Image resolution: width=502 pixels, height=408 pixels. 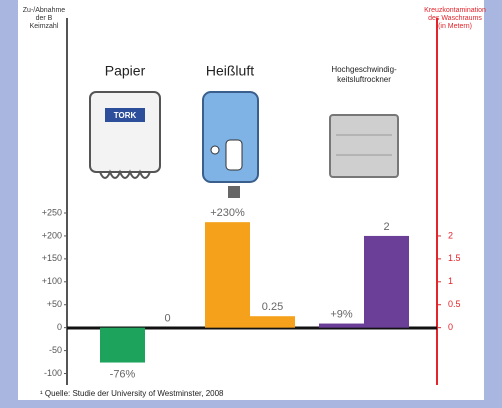 I want to click on y-tick-label: 0, so click(x=59, y=327).